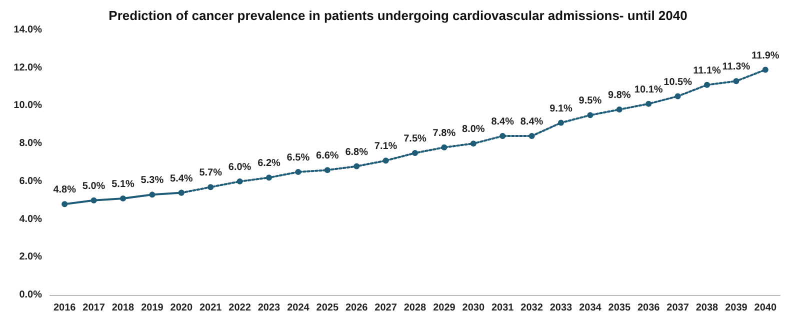  Describe the element at coordinates (561, 108) in the screenshot. I see `data-label: 9.1%` at that location.